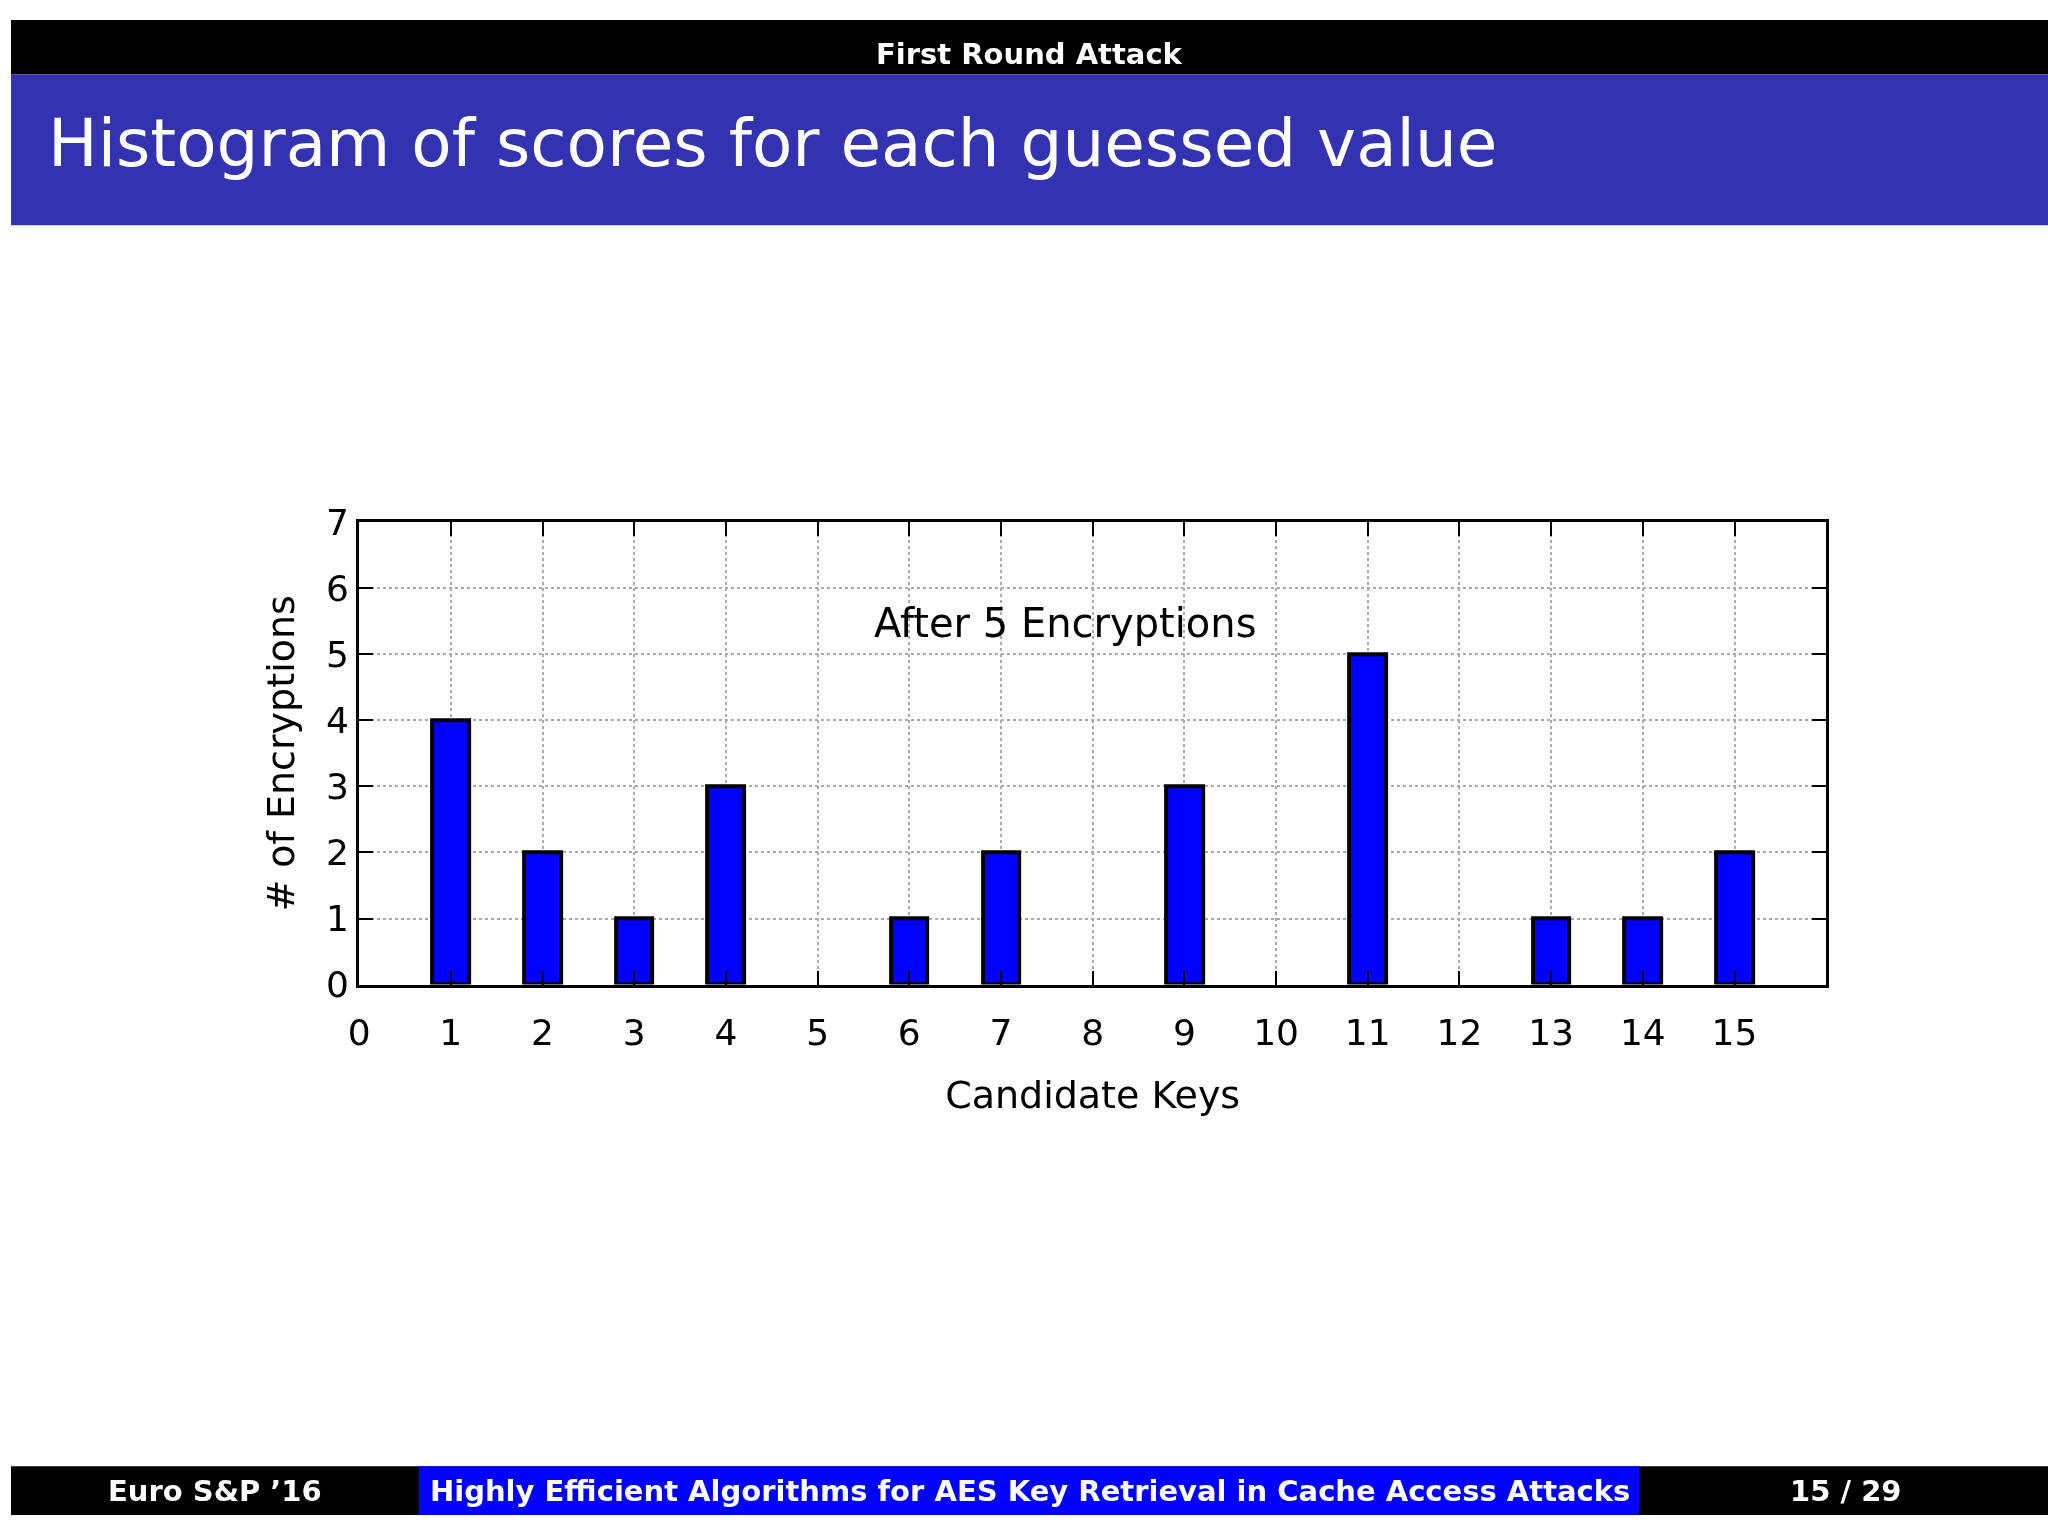  What do you see at coordinates (337, 787) in the screenshot?
I see `y-tick-label: 3` at bounding box center [337, 787].